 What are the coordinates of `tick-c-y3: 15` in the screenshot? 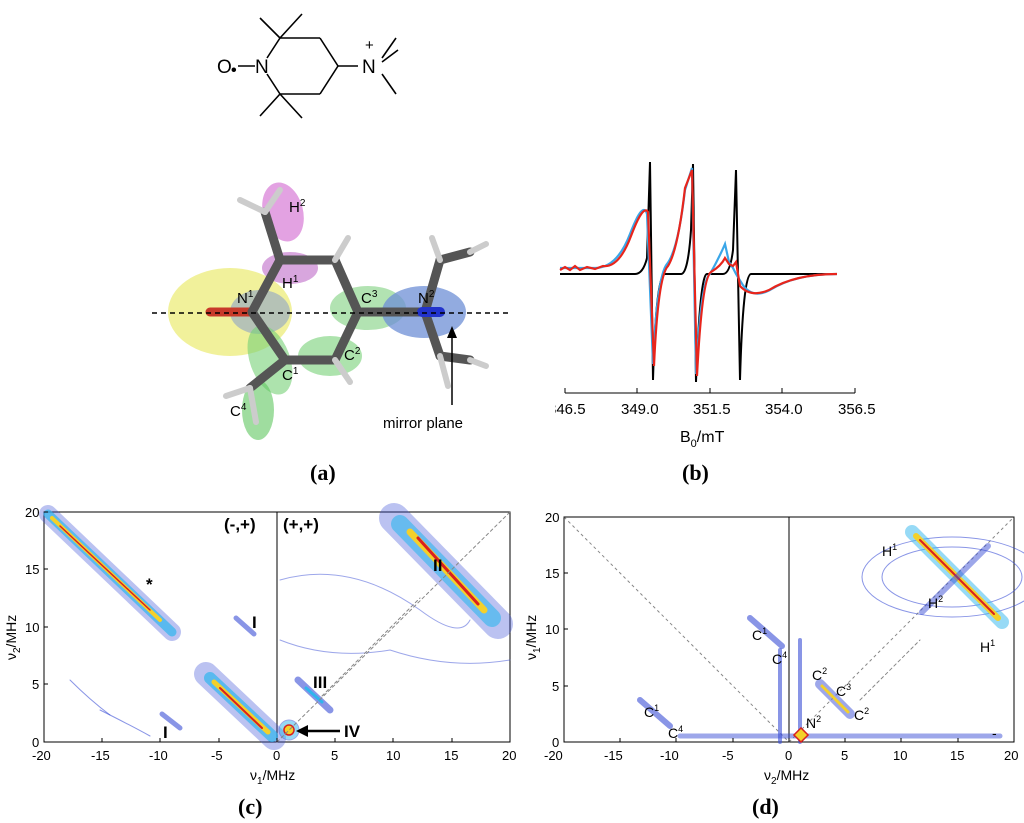 It's located at (32, 569).